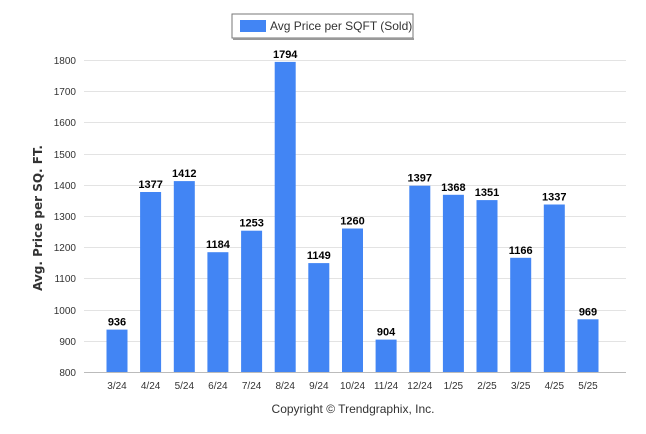 This screenshot has width=646, height=434. I want to click on y-tick-label: 1300, so click(65, 217).